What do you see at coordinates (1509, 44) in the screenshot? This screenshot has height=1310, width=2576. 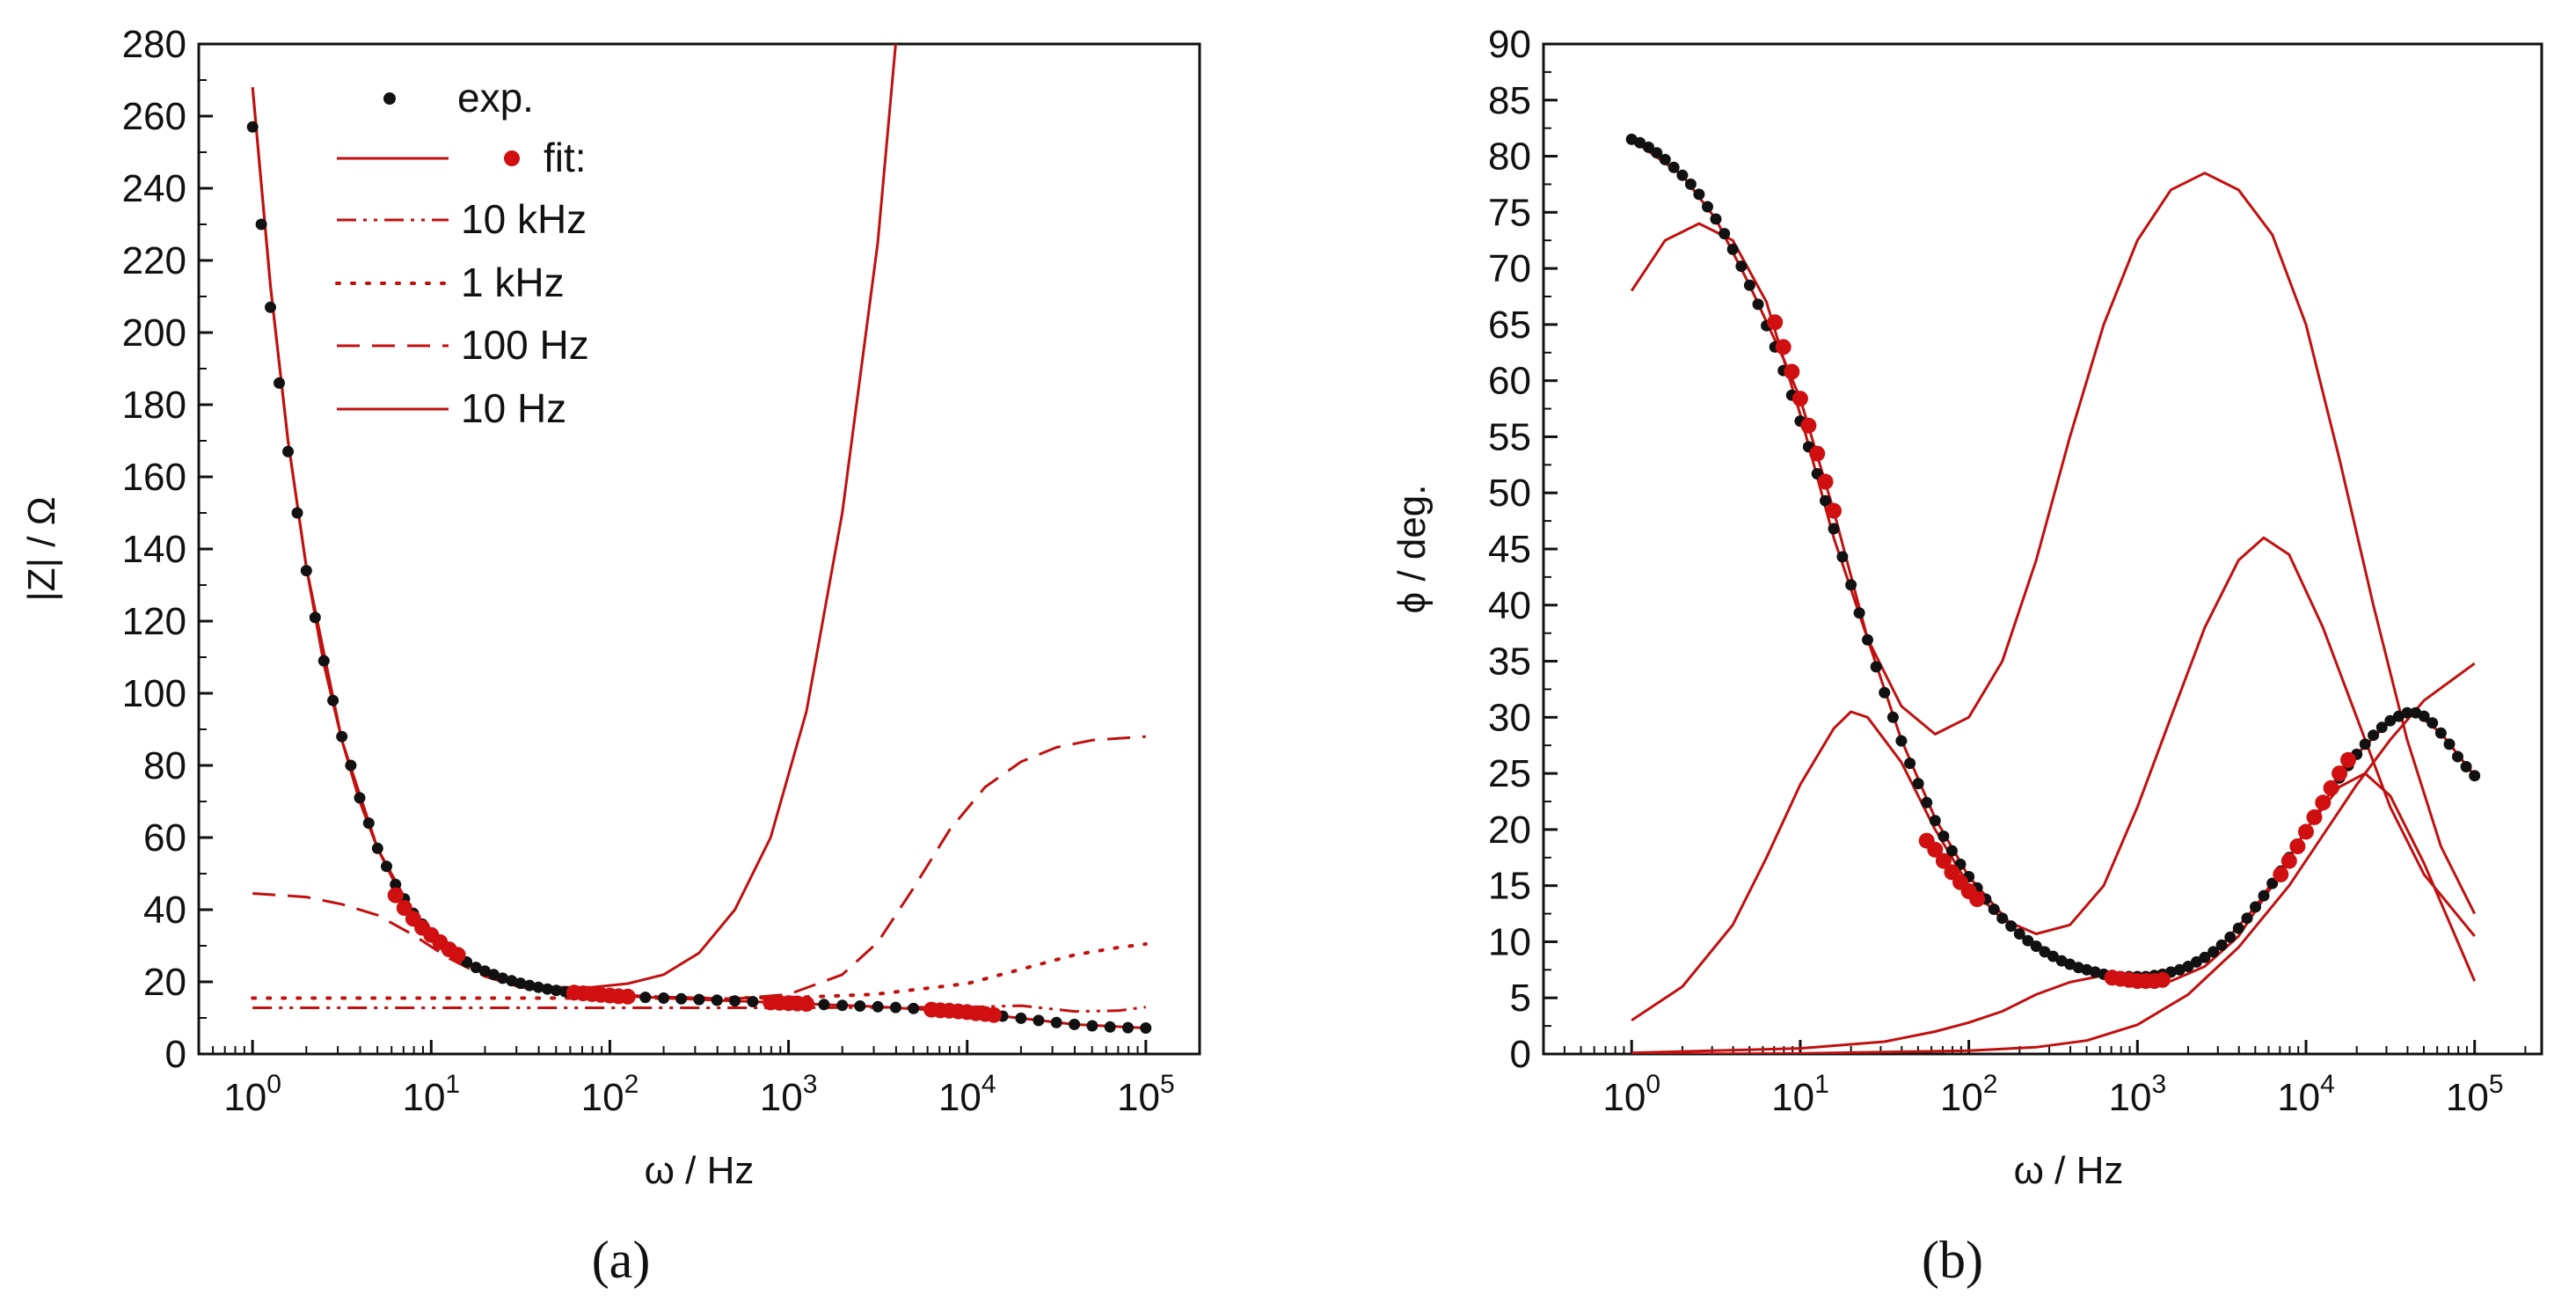 I see `y-tick-label: 90` at bounding box center [1509, 44].